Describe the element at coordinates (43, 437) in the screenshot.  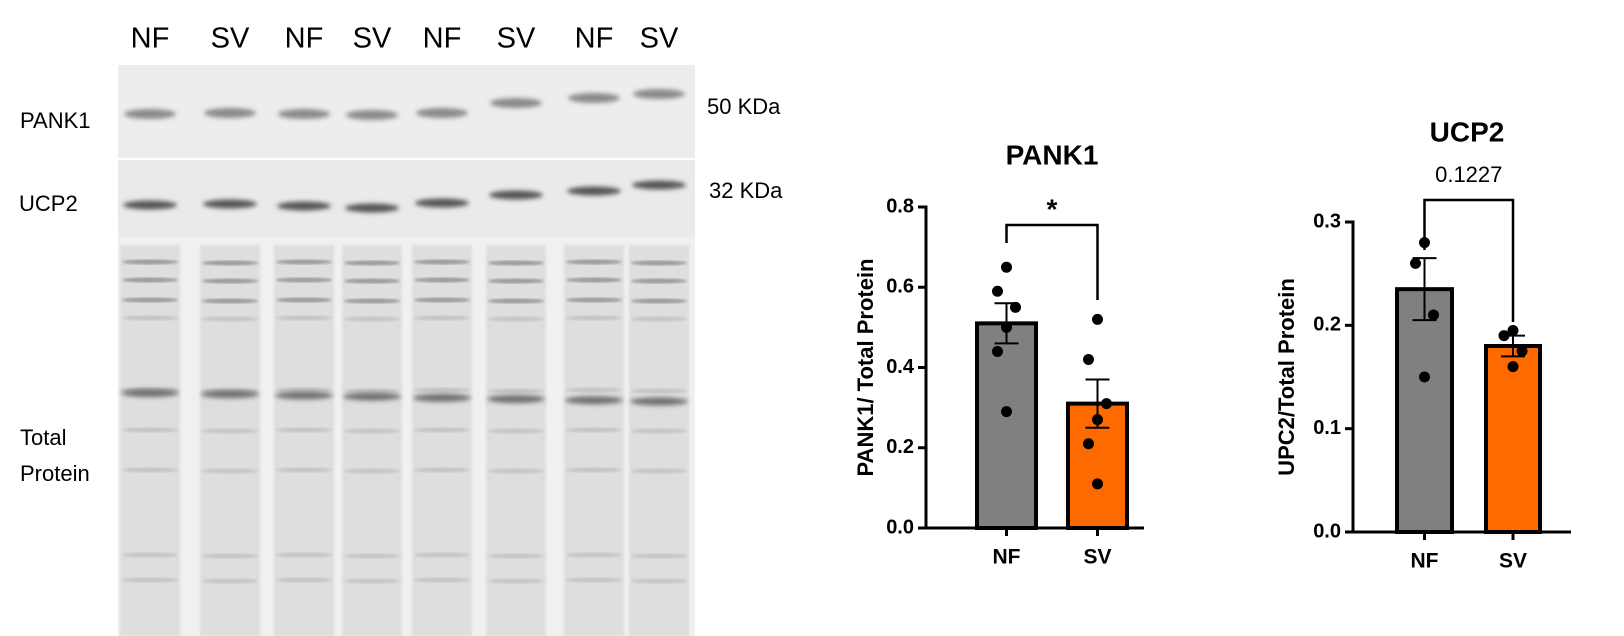
I see `row-label: Total` at that location.